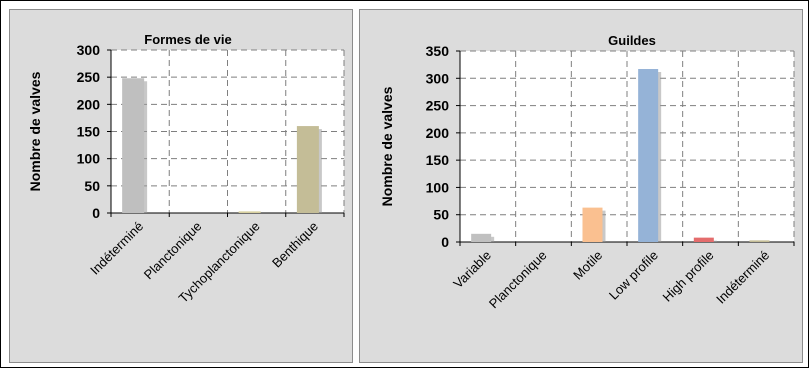 This screenshot has height=368, width=809. What do you see at coordinates (592, 224) in the screenshot?
I see `bar-motile` at bounding box center [592, 224].